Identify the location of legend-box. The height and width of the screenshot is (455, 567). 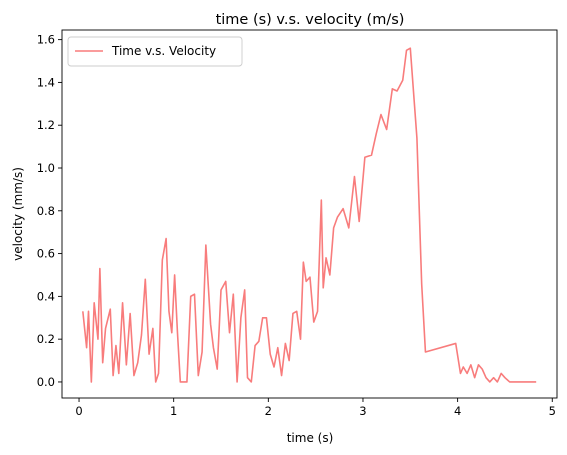
(155, 51).